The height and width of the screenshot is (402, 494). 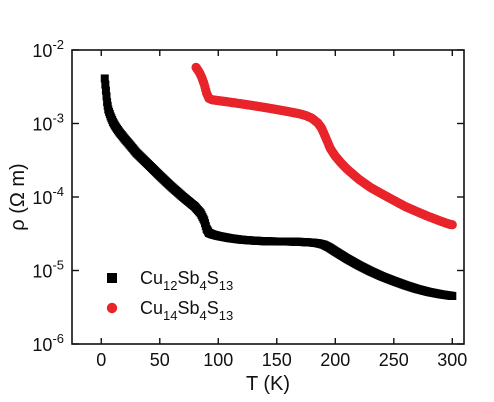 I want to click on legend-entry-Cu14Sb4S13: Cu14Sb4S13, so click(x=169, y=310).